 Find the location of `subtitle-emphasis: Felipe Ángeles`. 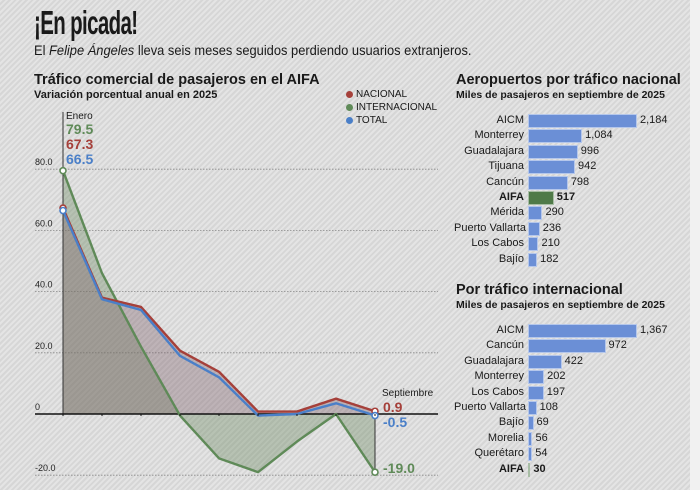

subtitle-emphasis: Felipe Ángeles is located at coordinates (92, 50).